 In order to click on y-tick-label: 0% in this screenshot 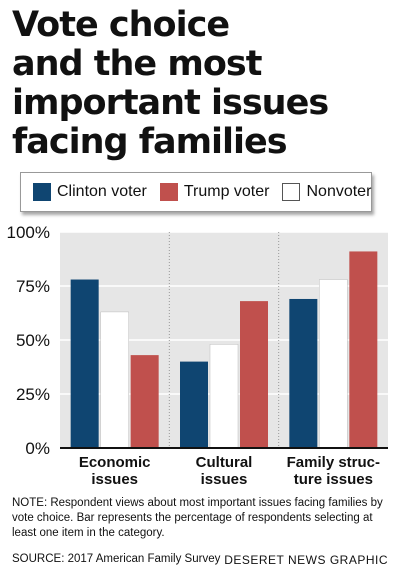, I will do `click(37, 448)`.